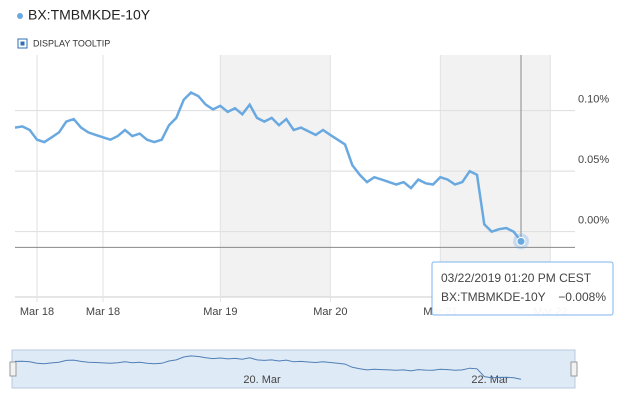 This screenshot has height=402, width=627. Describe the element at coordinates (521, 241) in the screenshot. I see `marker` at that location.